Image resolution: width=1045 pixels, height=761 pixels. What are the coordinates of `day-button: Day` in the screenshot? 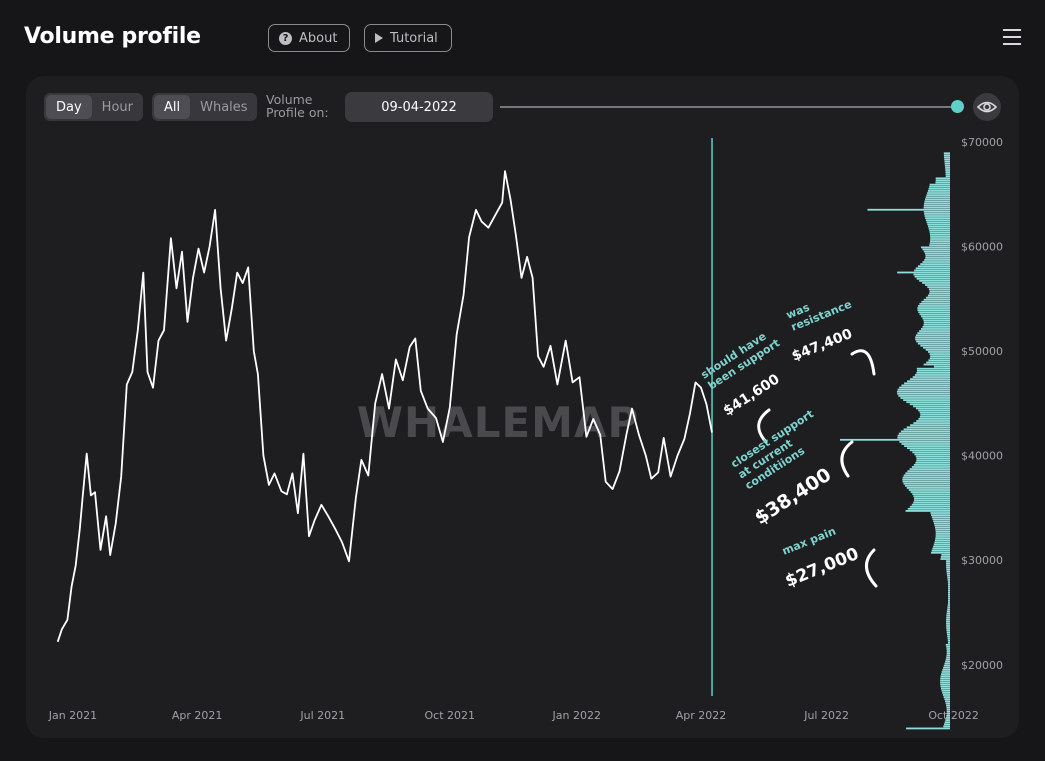 It's located at (69, 107).